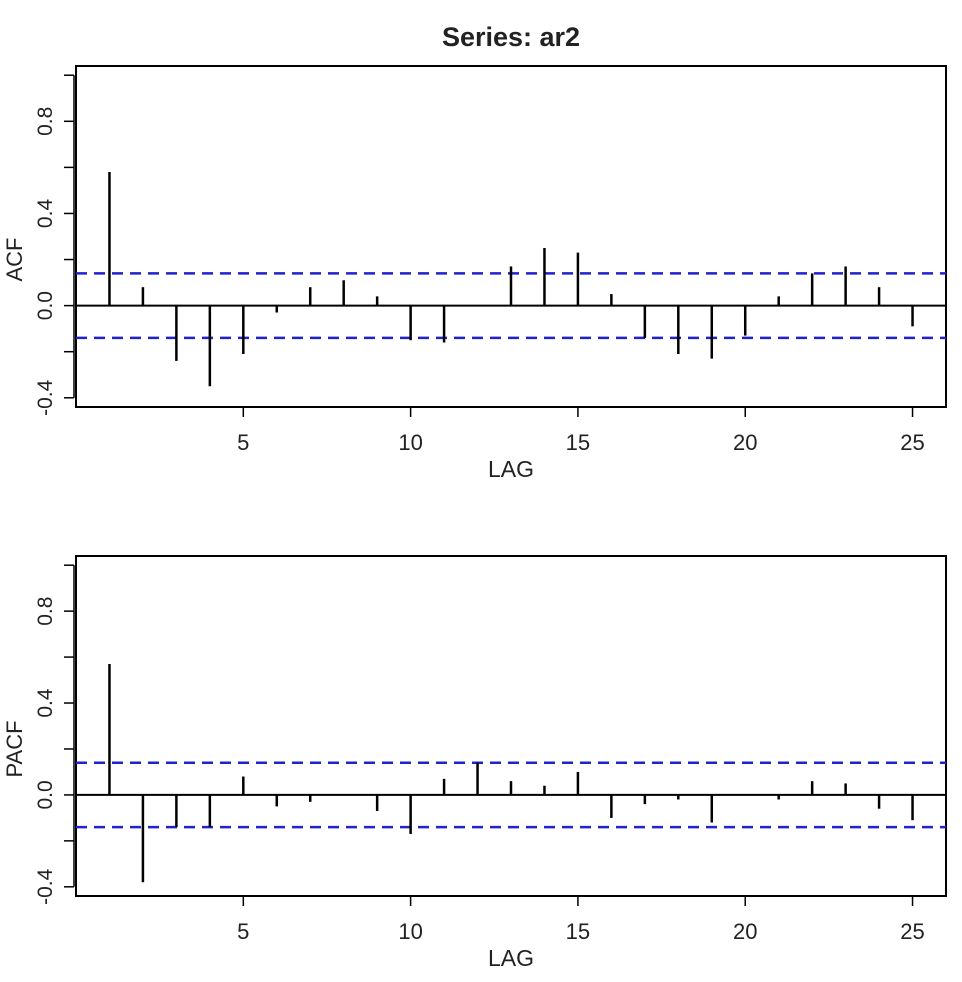 The image size is (962, 982). Describe the element at coordinates (511, 958) in the screenshot. I see `pacf-x-axis-label: LAG` at that location.